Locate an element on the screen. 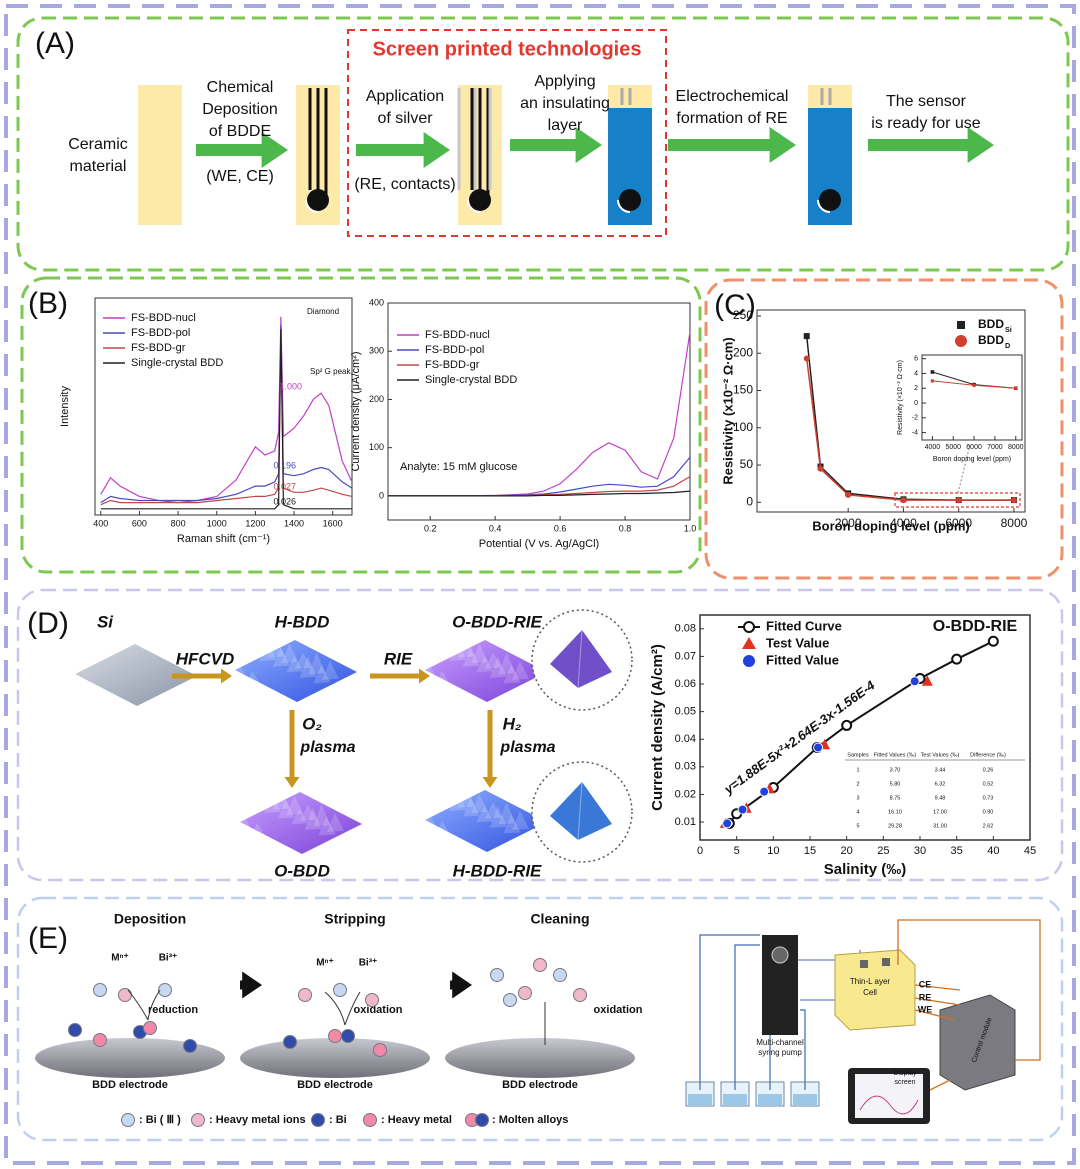 This screenshot has height=1169, width=1080. legend-swatch is located at coordinates (749, 643).